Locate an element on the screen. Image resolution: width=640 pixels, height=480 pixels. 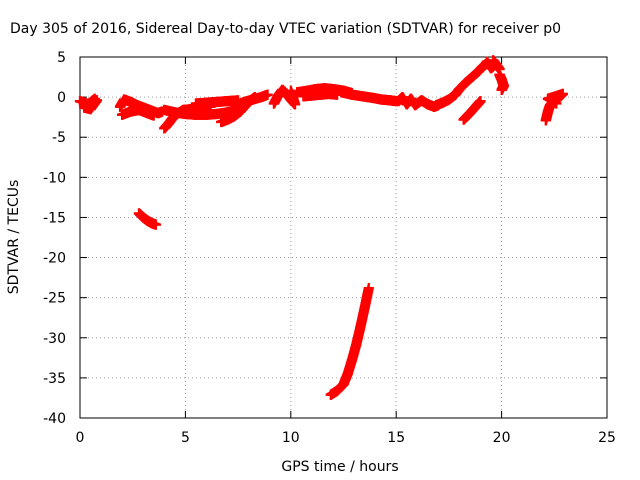
y-tick-label: -40 is located at coordinates (54, 419).